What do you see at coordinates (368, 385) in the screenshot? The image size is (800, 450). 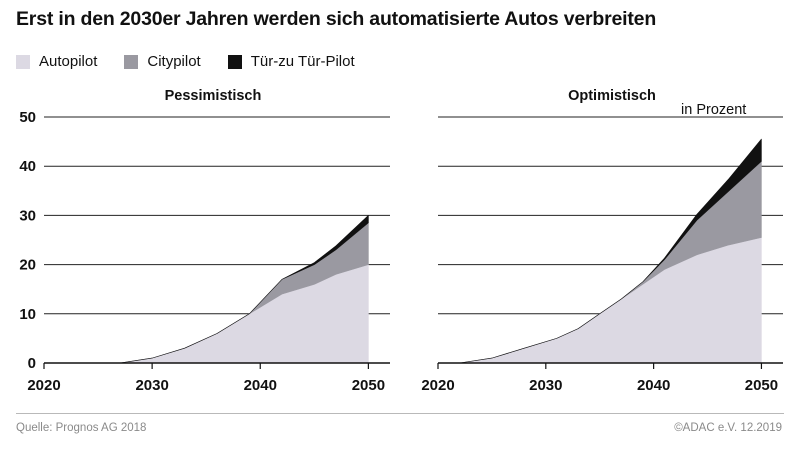 I see `panel-pessimistisch-x-tick-label: 2050` at bounding box center [368, 385].